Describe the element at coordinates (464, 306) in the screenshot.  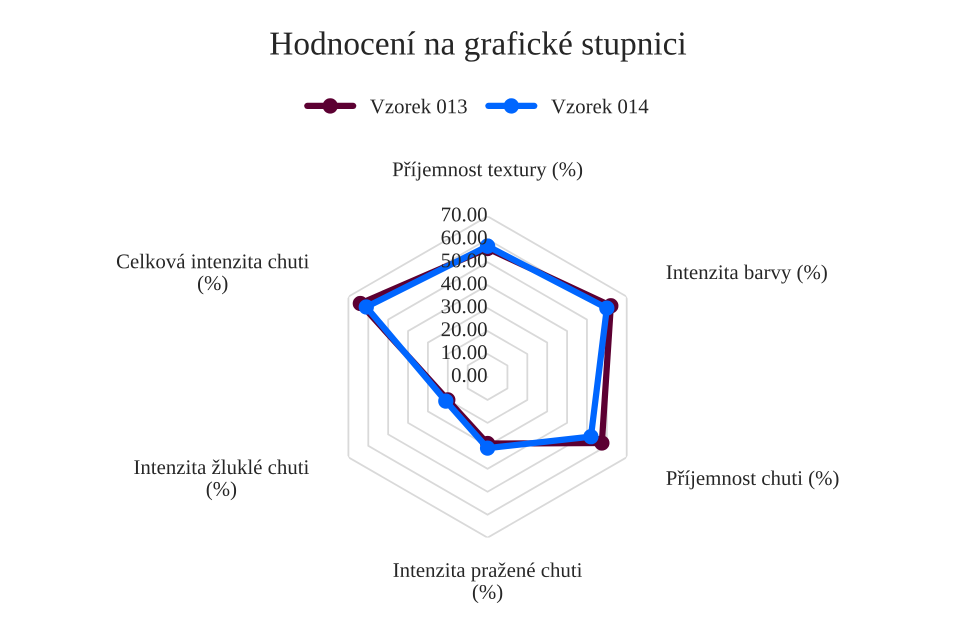
I see `y-tick-label: 30.00` at that location.